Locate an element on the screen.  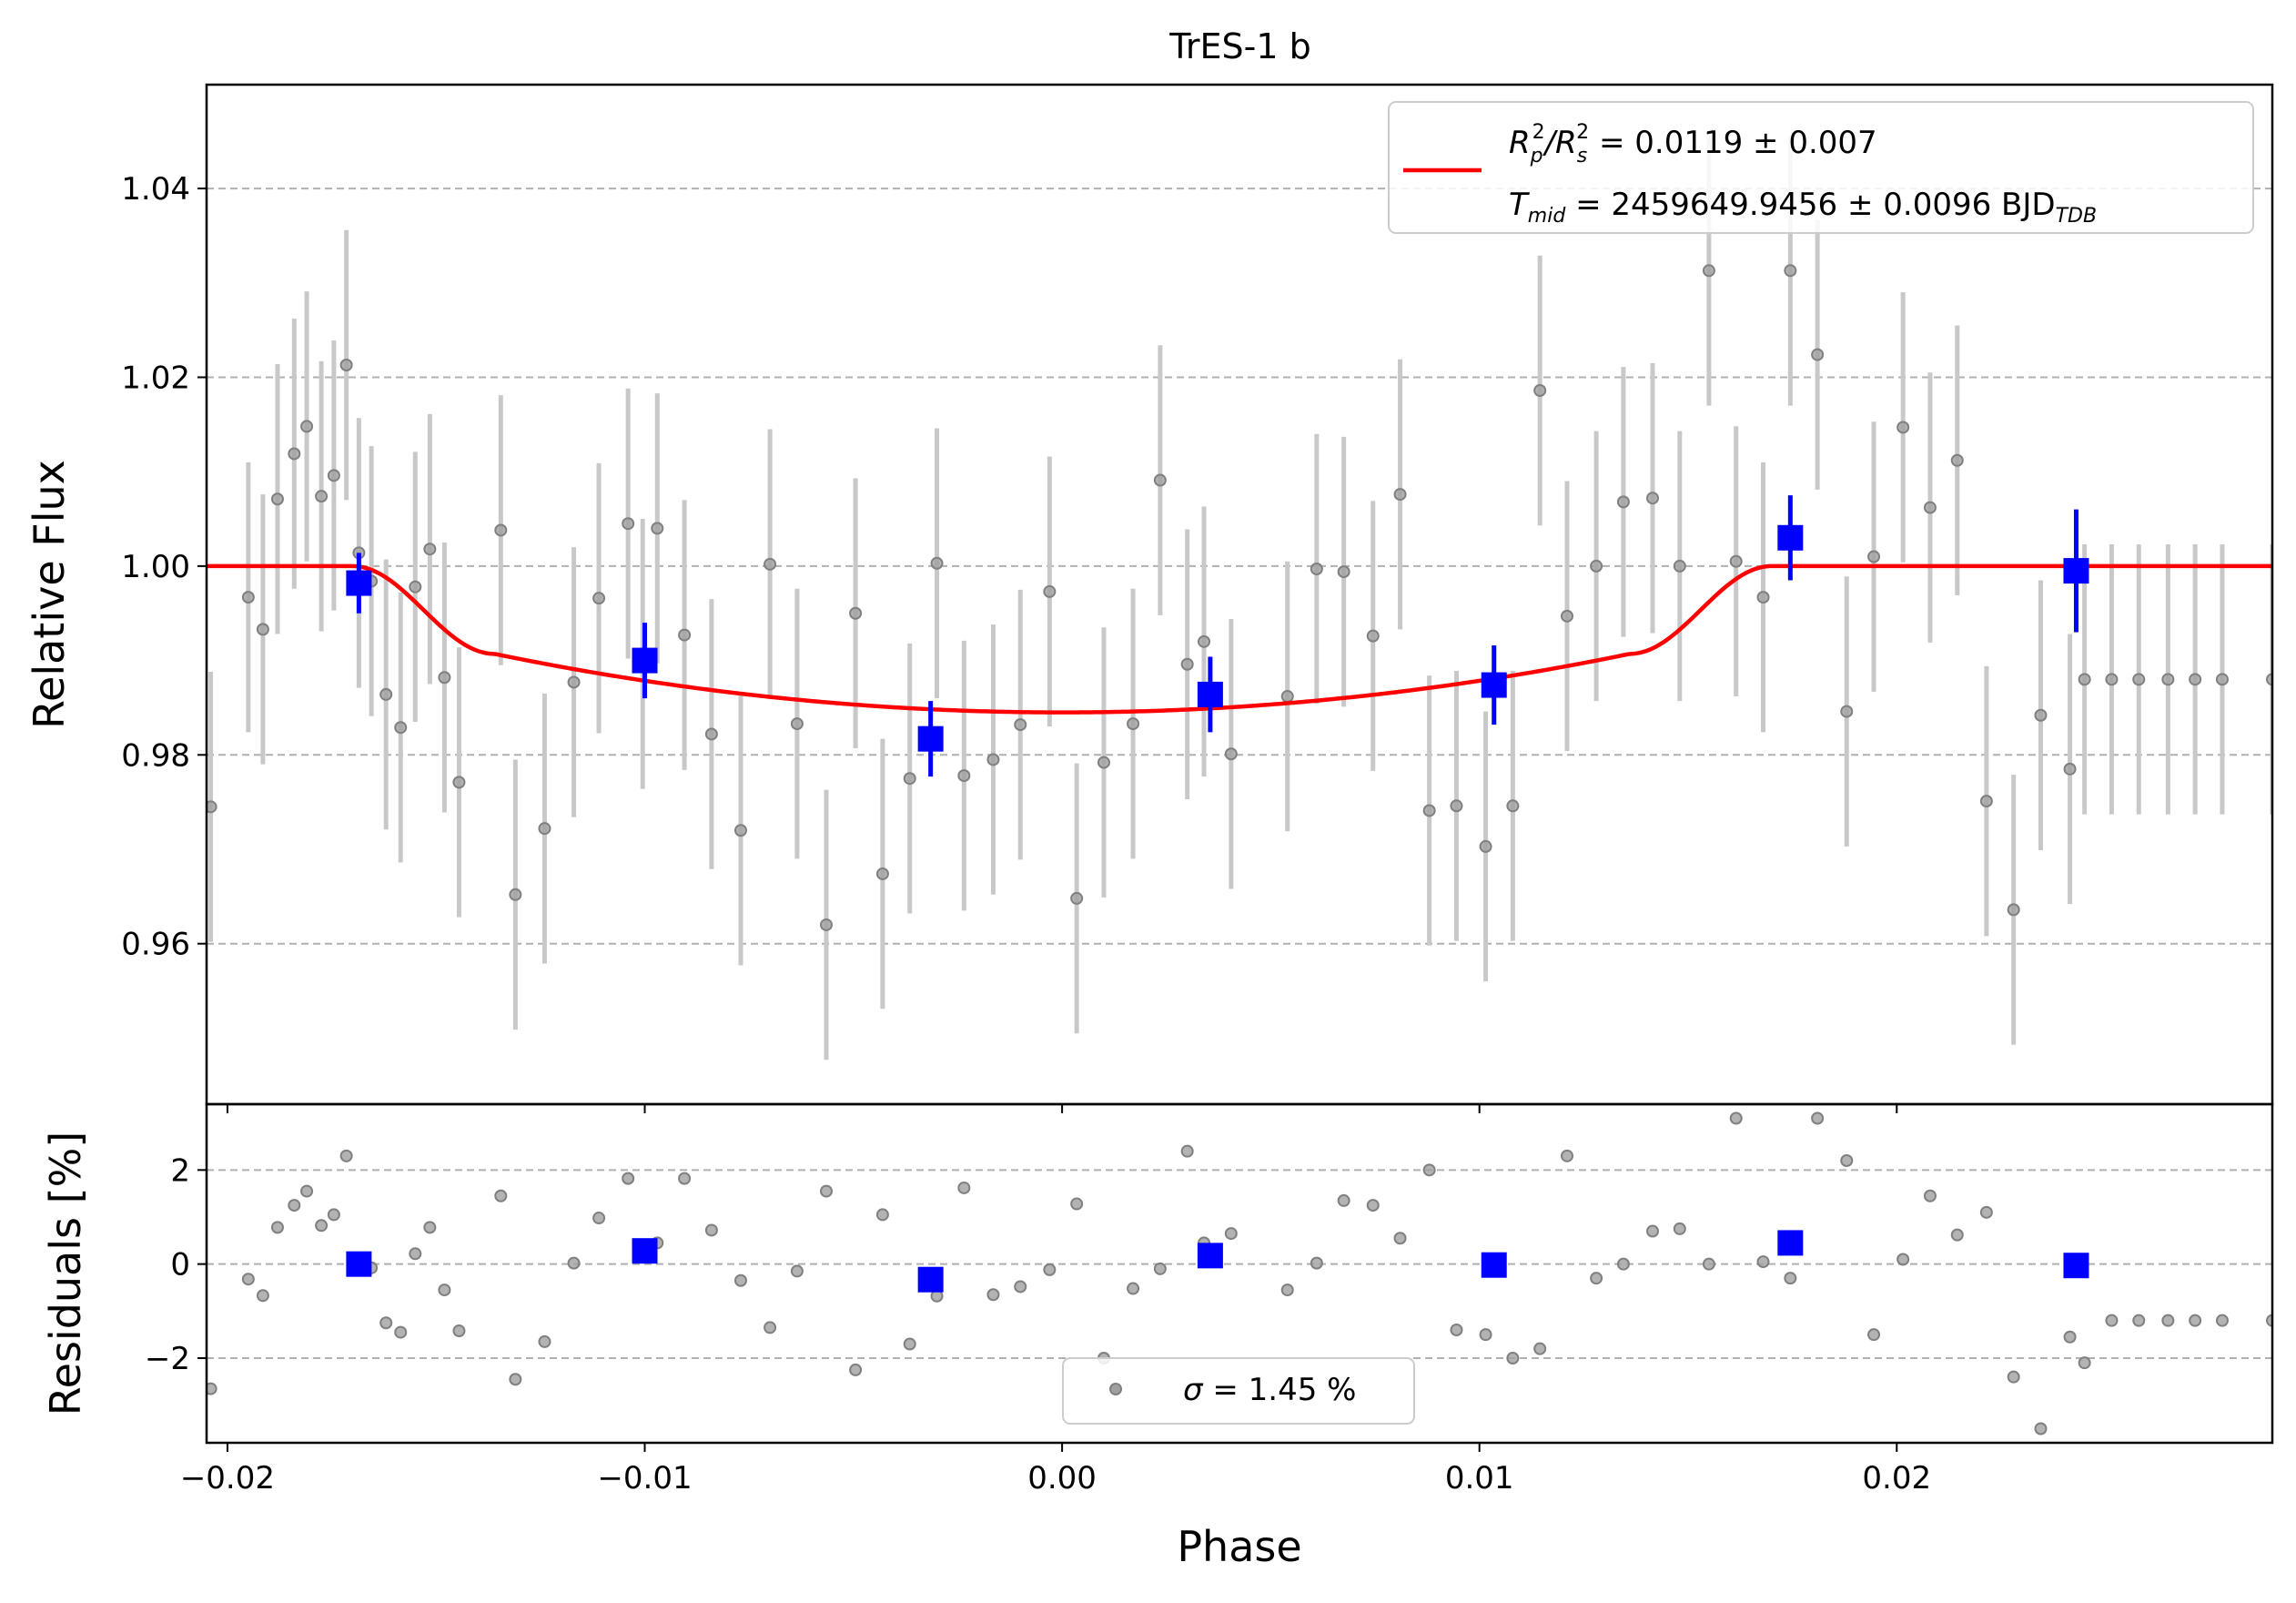
x-tick-label: −0.02 is located at coordinates (228, 1478).